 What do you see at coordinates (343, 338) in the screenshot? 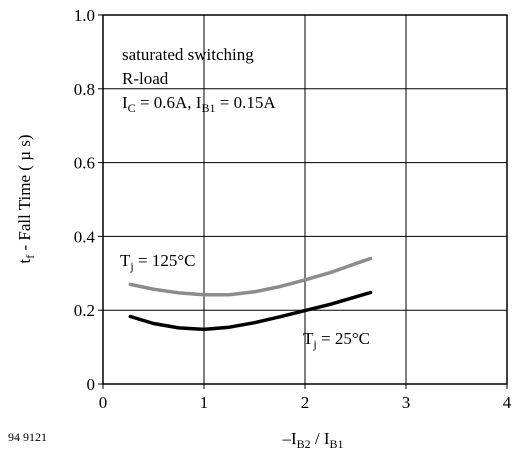
I see `series-label-25c-part: = 25°C` at bounding box center [343, 338].